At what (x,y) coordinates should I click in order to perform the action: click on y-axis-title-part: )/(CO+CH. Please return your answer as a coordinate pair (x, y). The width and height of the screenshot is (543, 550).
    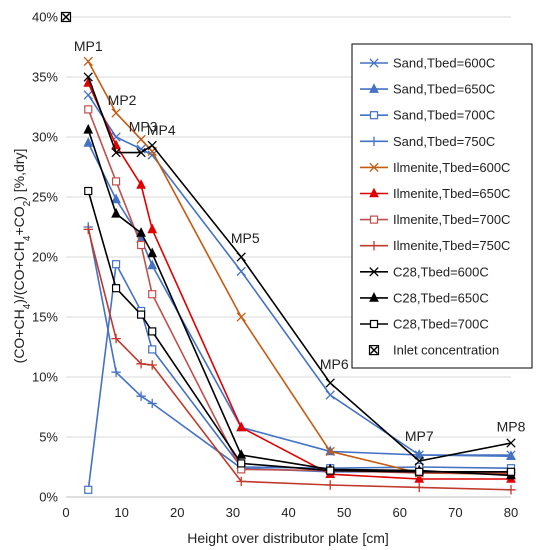
    Looking at the image, I should click on (19, 272).